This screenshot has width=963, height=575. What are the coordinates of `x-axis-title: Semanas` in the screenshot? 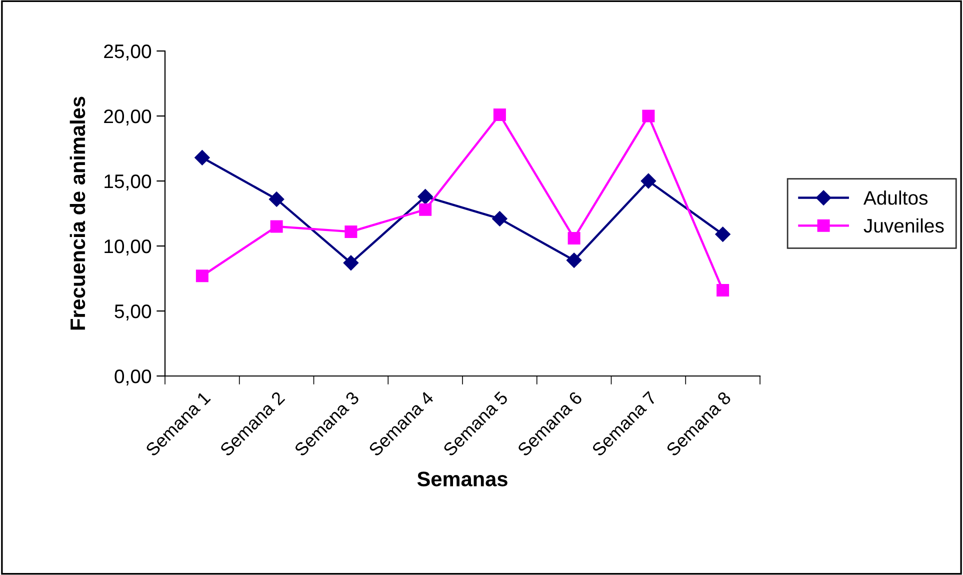 It's located at (462, 479).